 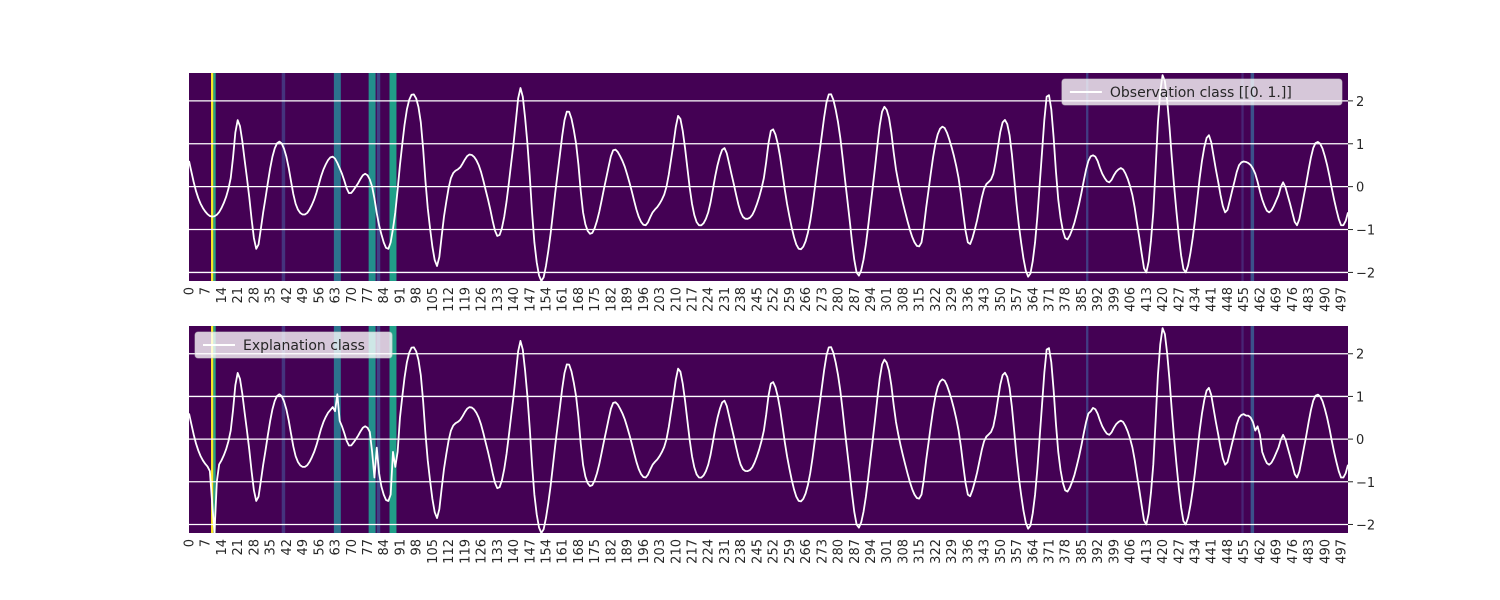 What do you see at coordinates (530, 551) in the screenshot?
I see `xtick-label: 147` at bounding box center [530, 551].